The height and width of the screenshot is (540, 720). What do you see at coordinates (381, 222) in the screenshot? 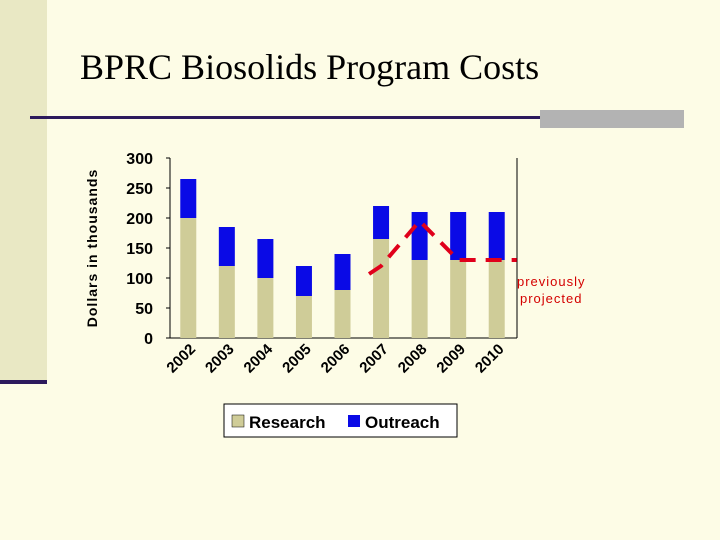
I see `bar-outreach-2007` at bounding box center [381, 222].